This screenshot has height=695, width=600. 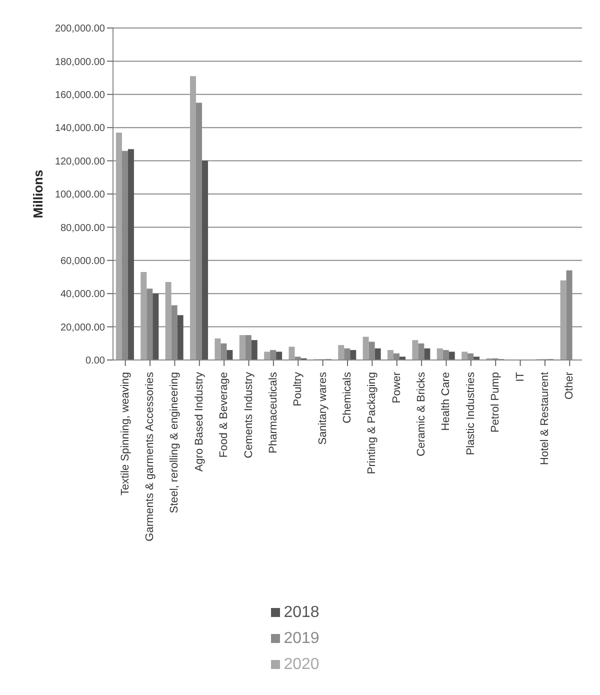 I want to click on x-tick-label: Garments & garments Accessories, so click(x=150, y=457).